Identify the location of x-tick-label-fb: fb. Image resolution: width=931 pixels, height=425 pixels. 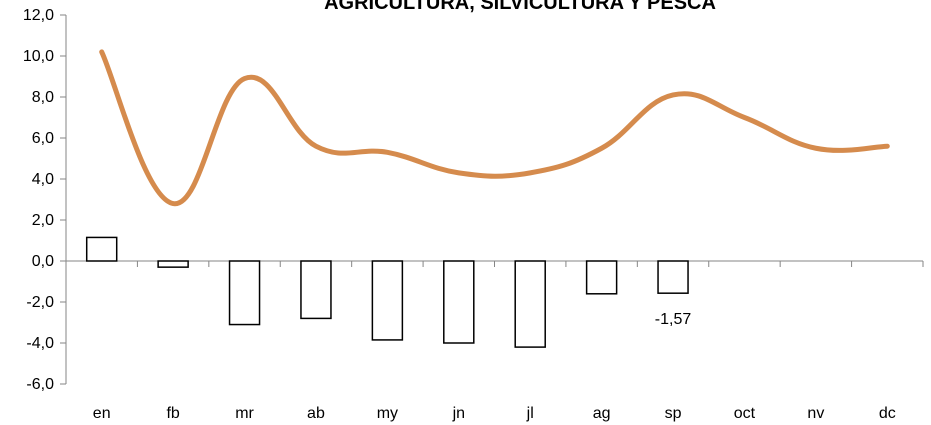
(172, 413).